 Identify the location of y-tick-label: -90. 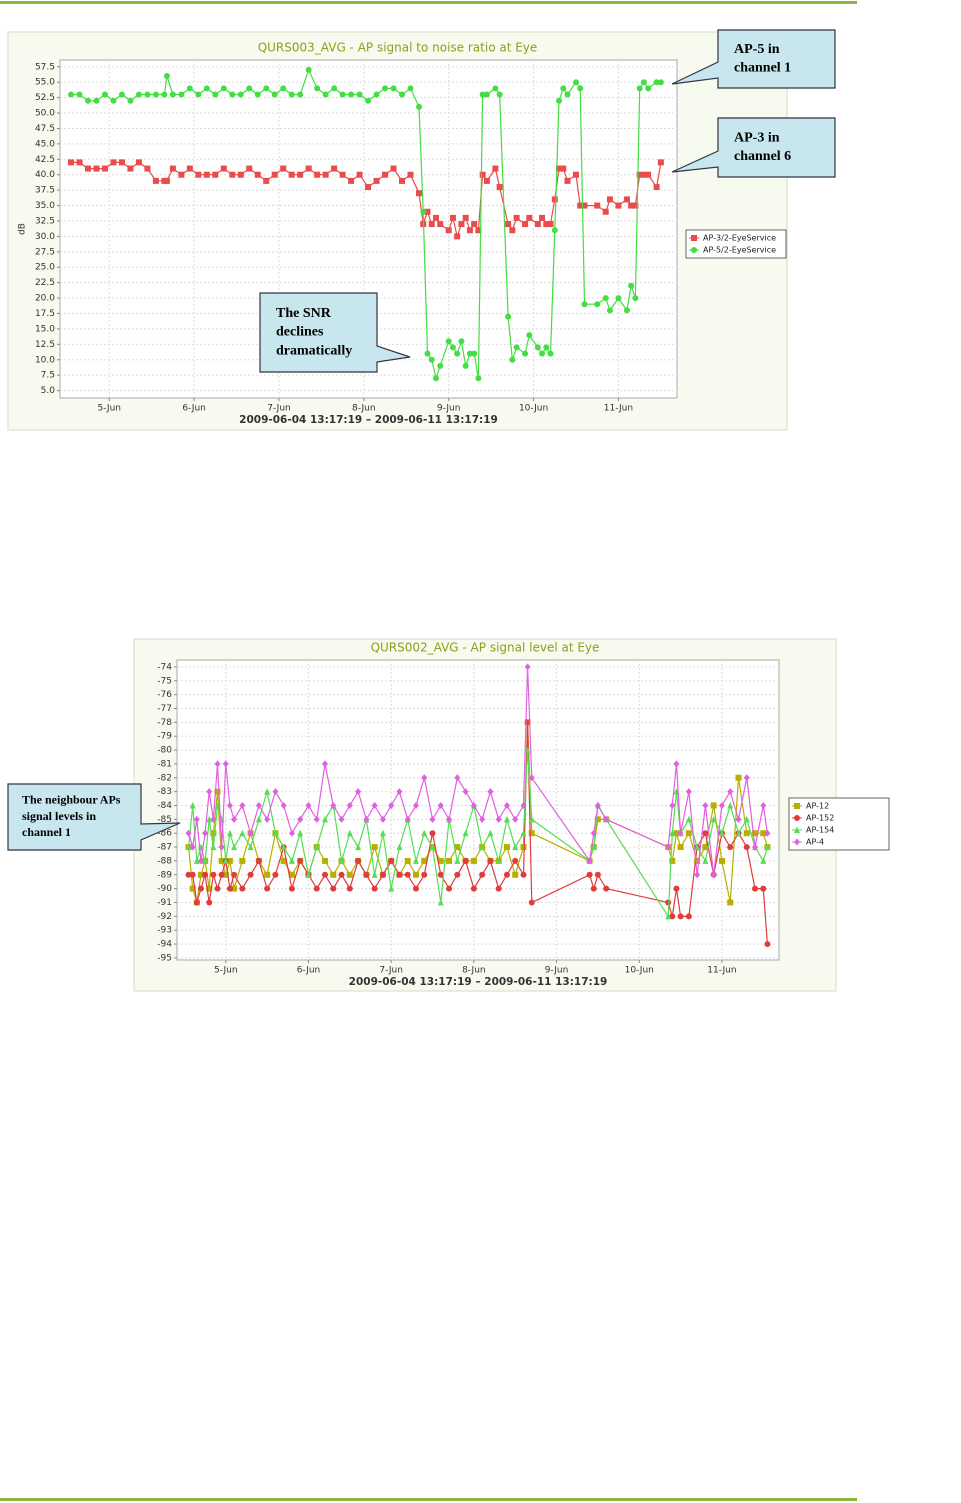
(164, 889).